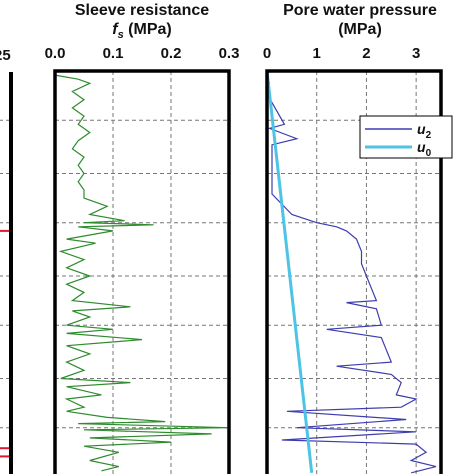 This screenshot has height=474, width=474. What do you see at coordinates (424, 131) in the screenshot?
I see `legend-u2-label: u2` at bounding box center [424, 131].